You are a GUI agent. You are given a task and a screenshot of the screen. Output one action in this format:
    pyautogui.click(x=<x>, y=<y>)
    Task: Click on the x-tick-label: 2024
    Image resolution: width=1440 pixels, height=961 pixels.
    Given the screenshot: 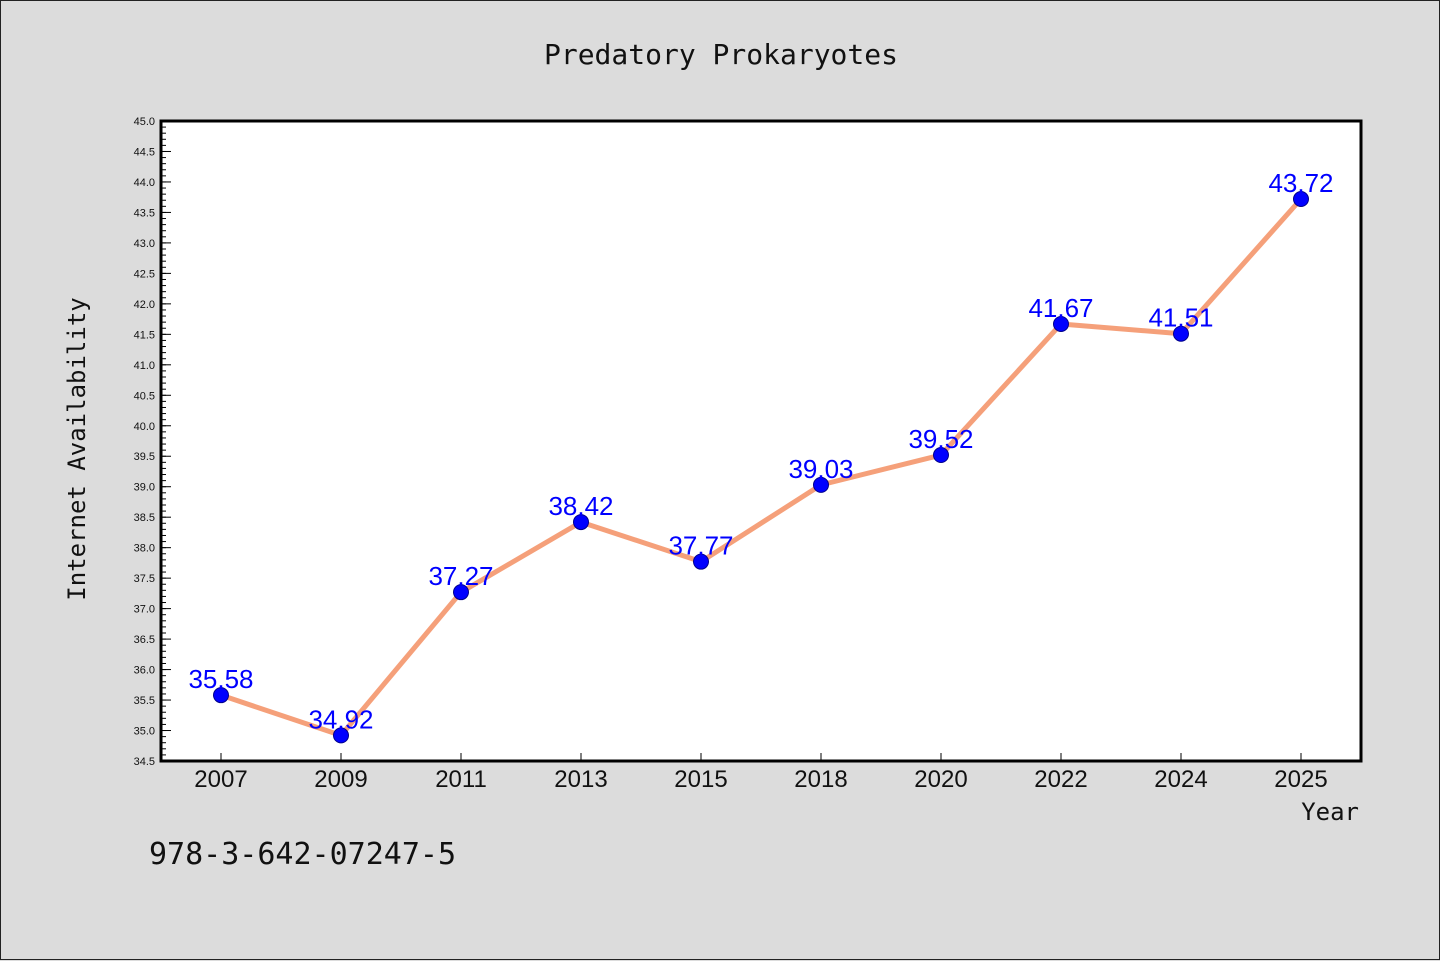 What is the action you would take?
    pyautogui.click(x=1180, y=779)
    